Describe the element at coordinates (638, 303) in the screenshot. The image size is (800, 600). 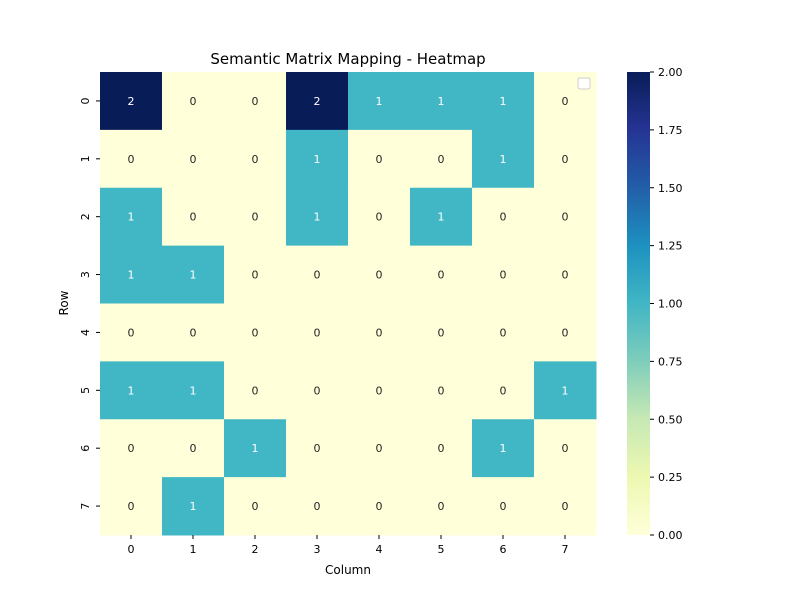
I see `colorbar` at that location.